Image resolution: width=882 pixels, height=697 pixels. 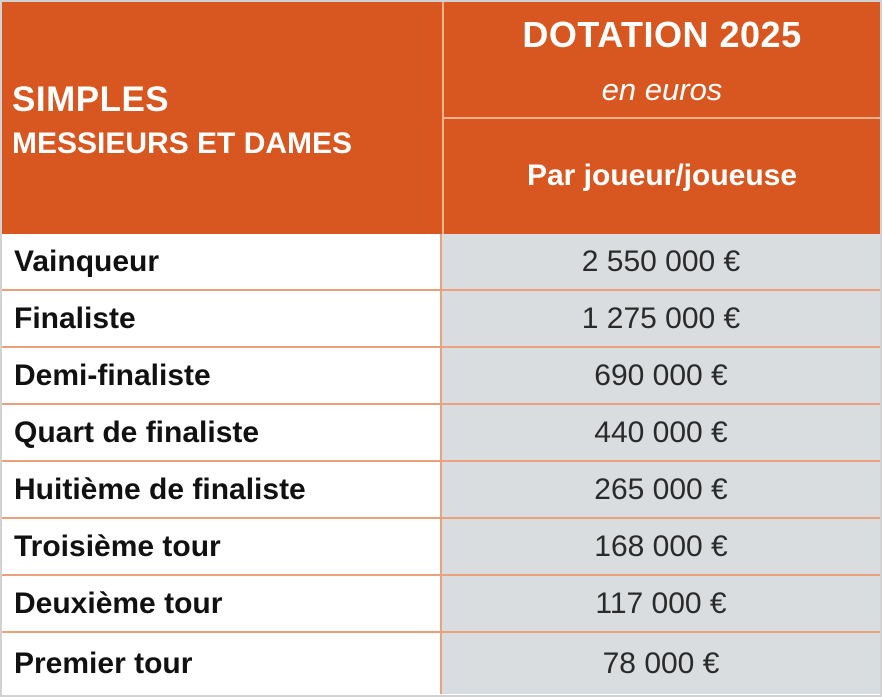 What do you see at coordinates (222, 663) in the screenshot?
I see `round-label: Premier tour` at bounding box center [222, 663].